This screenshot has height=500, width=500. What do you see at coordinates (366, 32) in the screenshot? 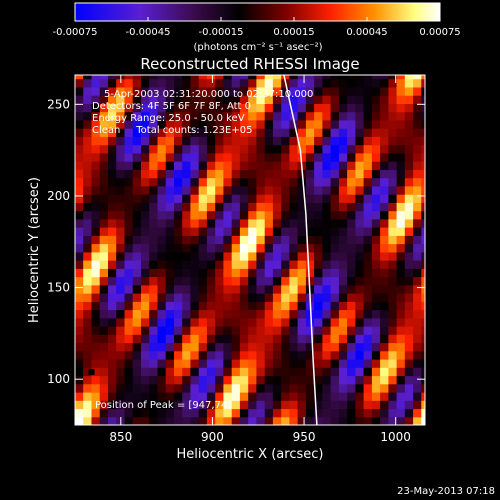
I see `colorbar-tick-label: 0.00045` at bounding box center [366, 32].